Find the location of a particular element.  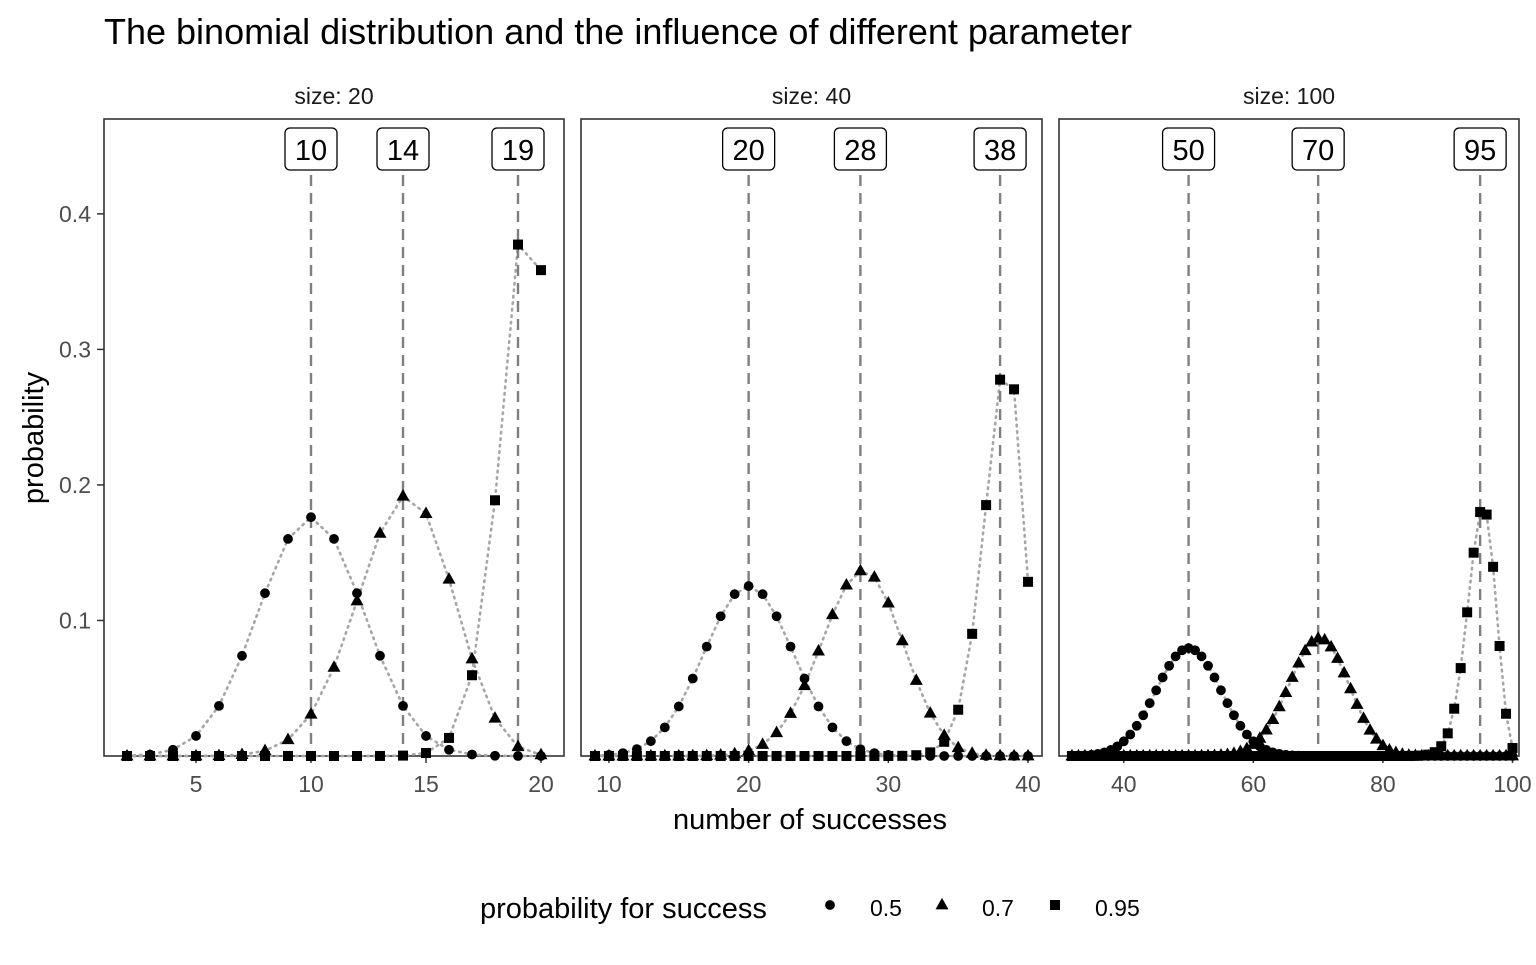

x-tick-label: 20 is located at coordinates (749, 784).